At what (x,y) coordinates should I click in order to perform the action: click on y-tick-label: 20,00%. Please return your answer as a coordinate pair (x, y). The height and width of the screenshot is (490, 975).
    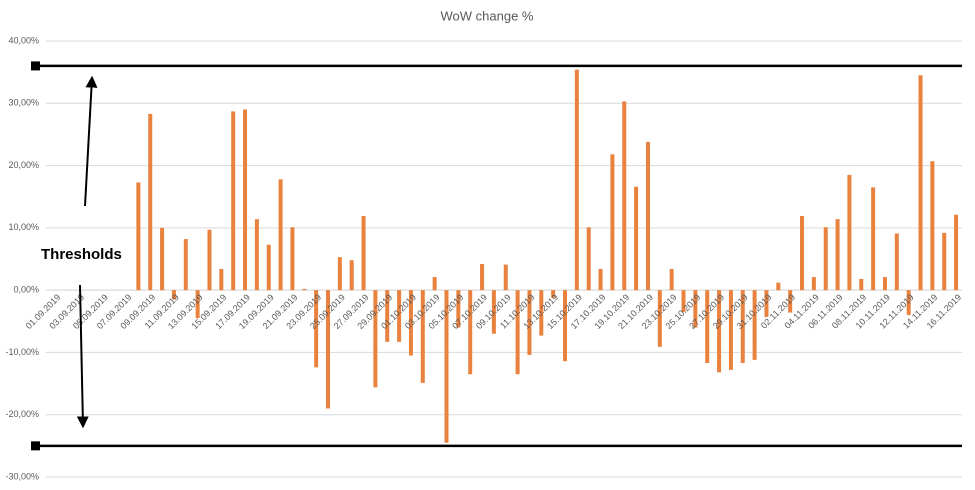
    Looking at the image, I should click on (23, 165).